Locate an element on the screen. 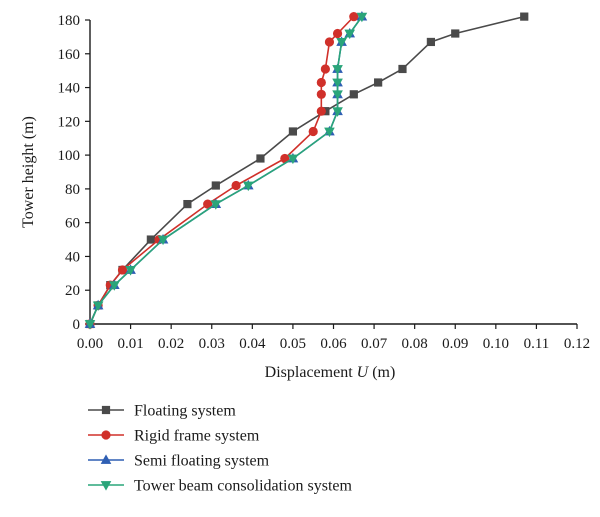  legend-item: Rigid frame system is located at coordinates (174, 436).